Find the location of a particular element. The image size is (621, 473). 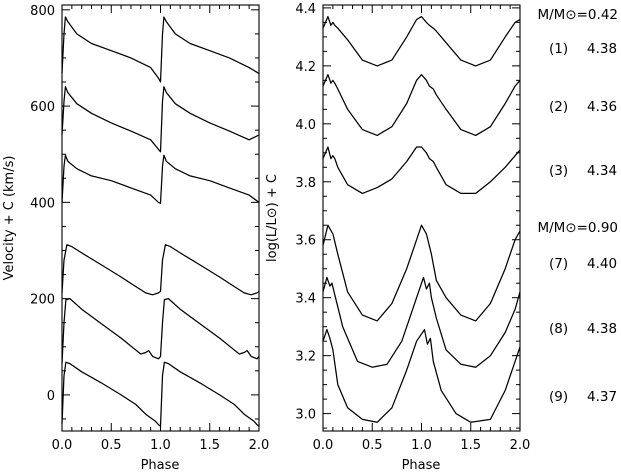

model-9-value: 4.37 is located at coordinates (602, 397).